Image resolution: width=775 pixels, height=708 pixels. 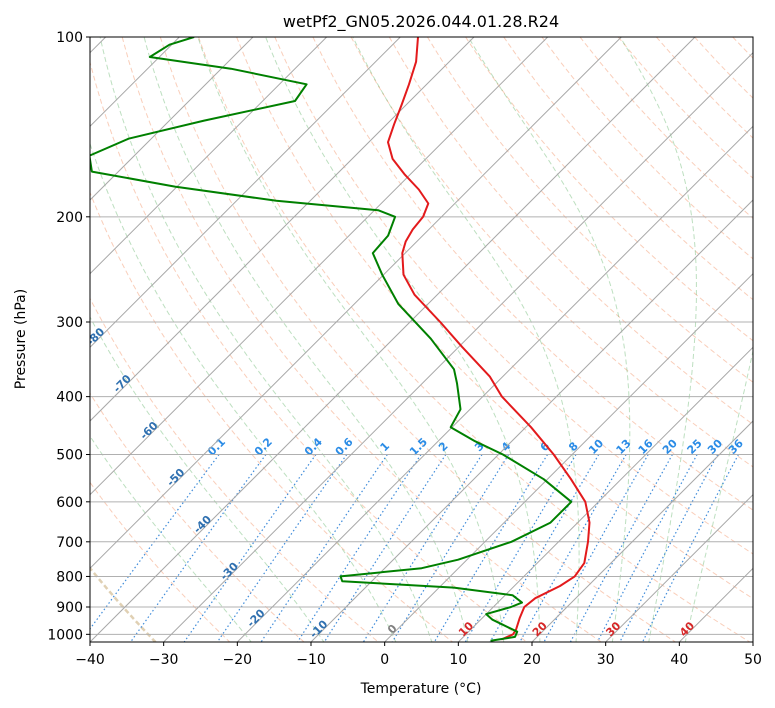 I want to click on moist-adiabat--10, so click(x=207, y=478).